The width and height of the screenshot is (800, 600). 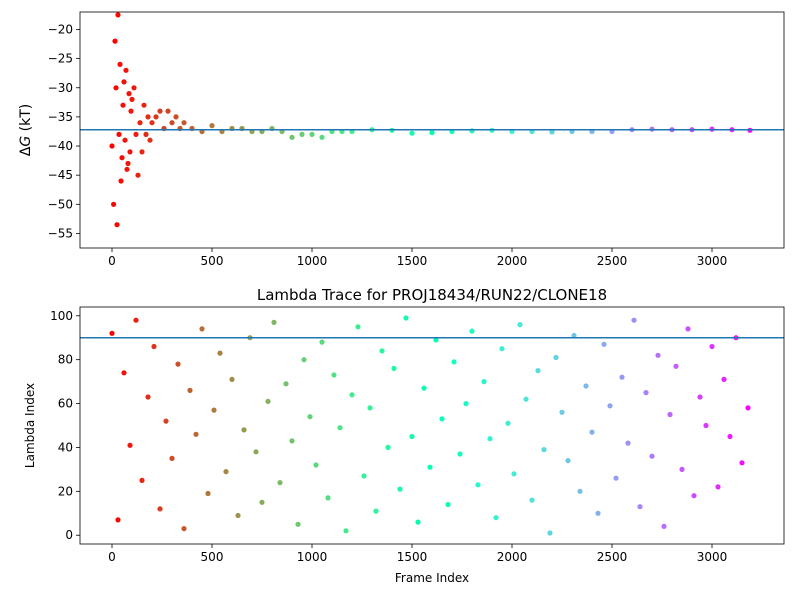 What do you see at coordinates (512, 261) in the screenshot?
I see `x-tick-label: 2000` at bounding box center [512, 261].